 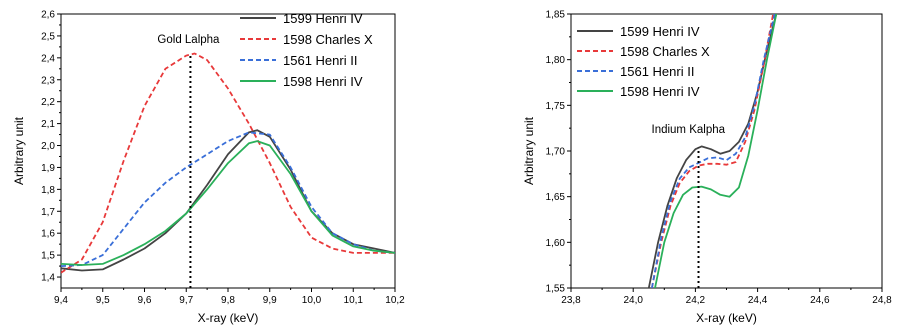 What do you see at coordinates (48, 36) in the screenshot?
I see `y-tick-label: 2,5` at bounding box center [48, 36].